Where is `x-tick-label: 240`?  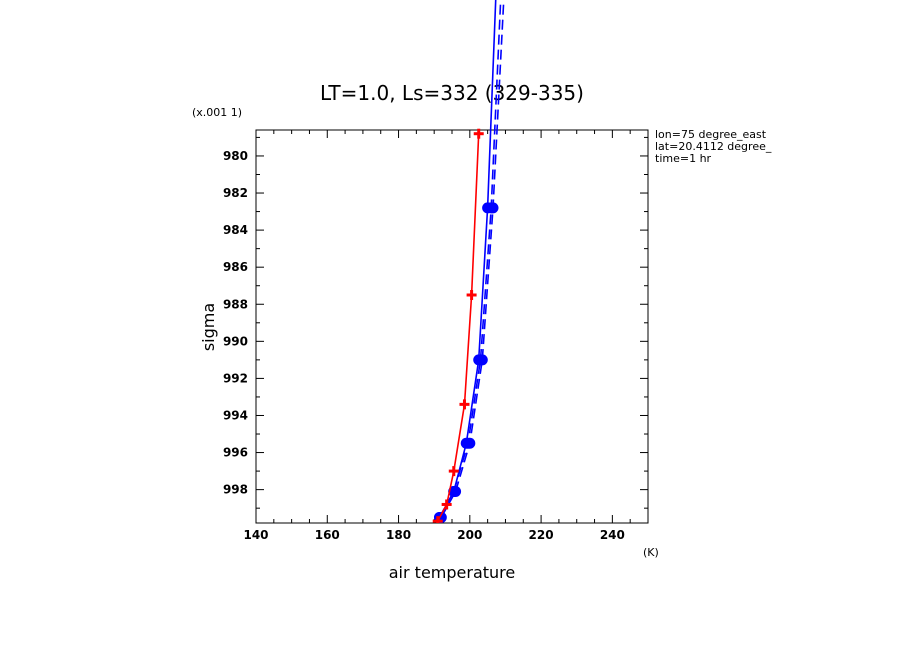
x-tick-label: 240 is located at coordinates (612, 535).